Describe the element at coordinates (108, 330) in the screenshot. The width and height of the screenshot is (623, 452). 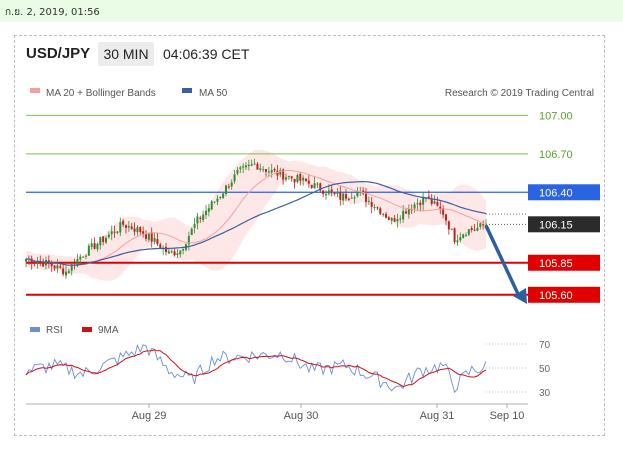
I see `ma9-legend-label: 9MA` at that location.